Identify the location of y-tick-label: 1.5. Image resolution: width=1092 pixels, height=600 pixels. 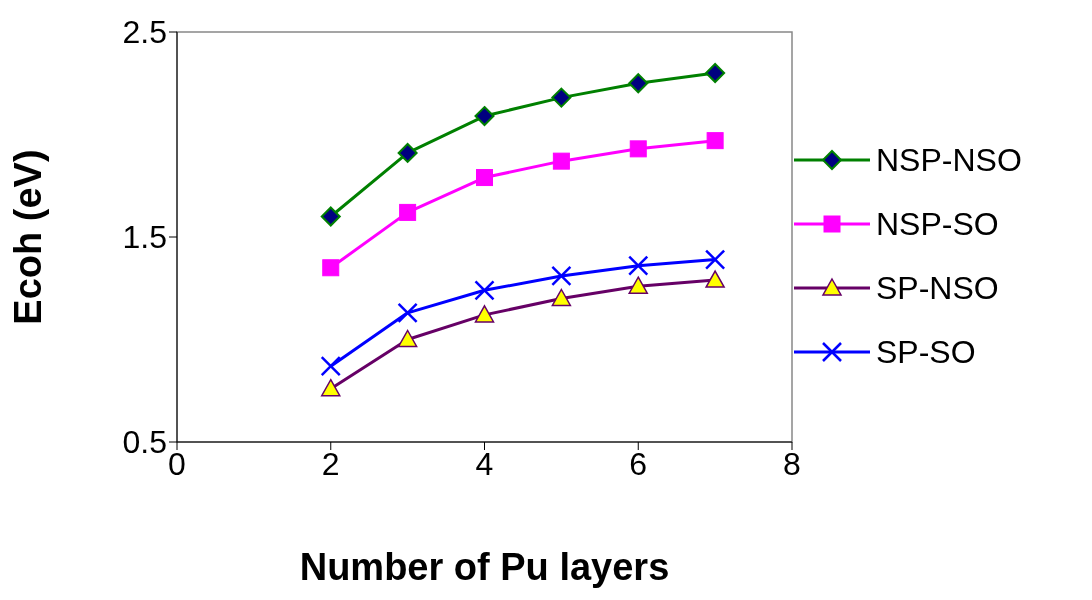
(144, 237).